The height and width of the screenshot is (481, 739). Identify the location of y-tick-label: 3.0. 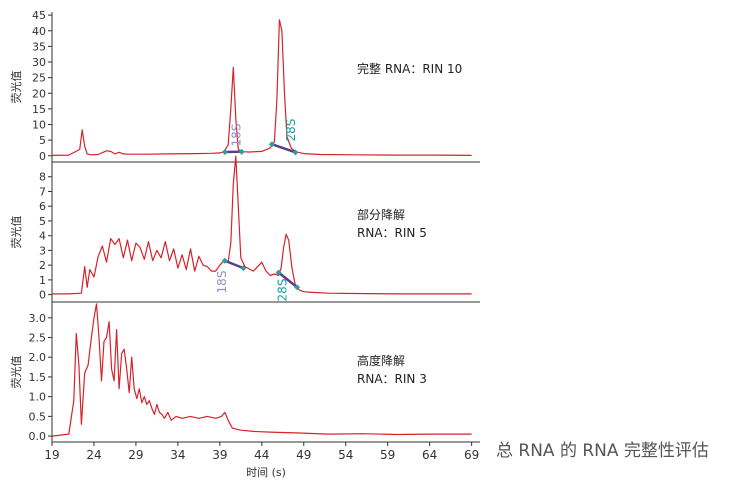
(38, 318).